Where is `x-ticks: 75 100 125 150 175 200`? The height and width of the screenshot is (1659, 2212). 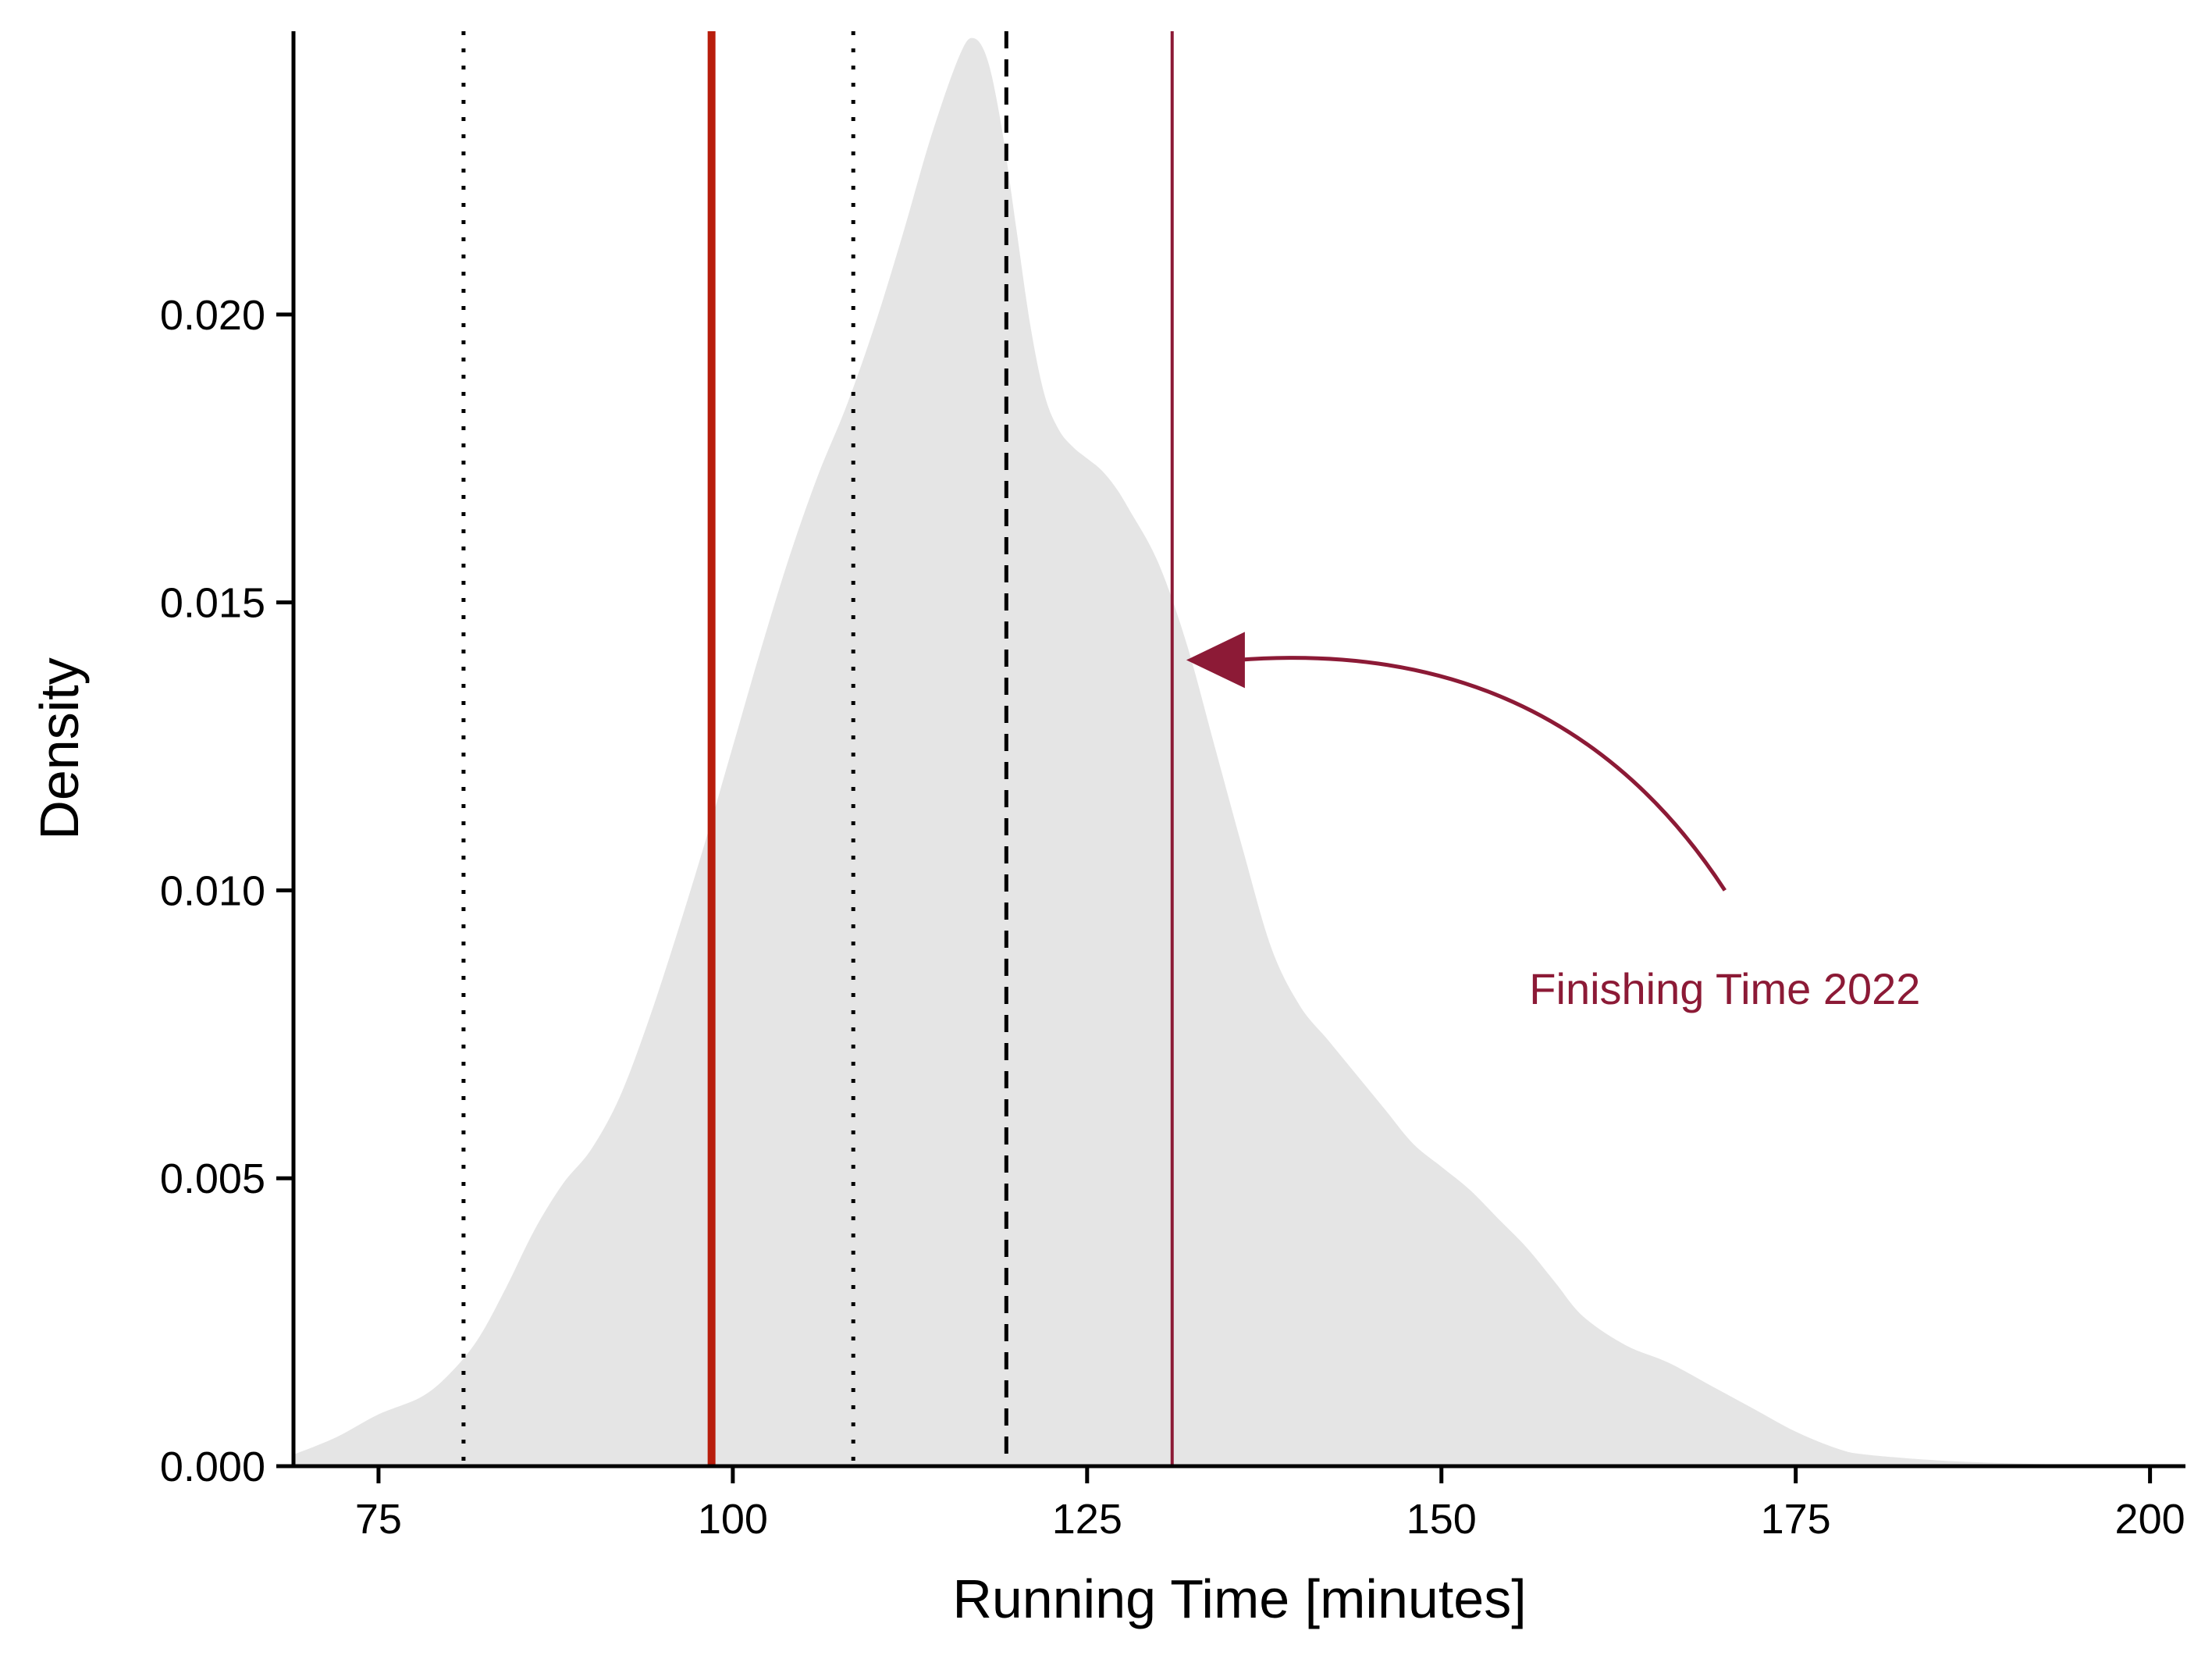 x-ticks: 75 100 125 150 175 200 is located at coordinates (1270, 1504).